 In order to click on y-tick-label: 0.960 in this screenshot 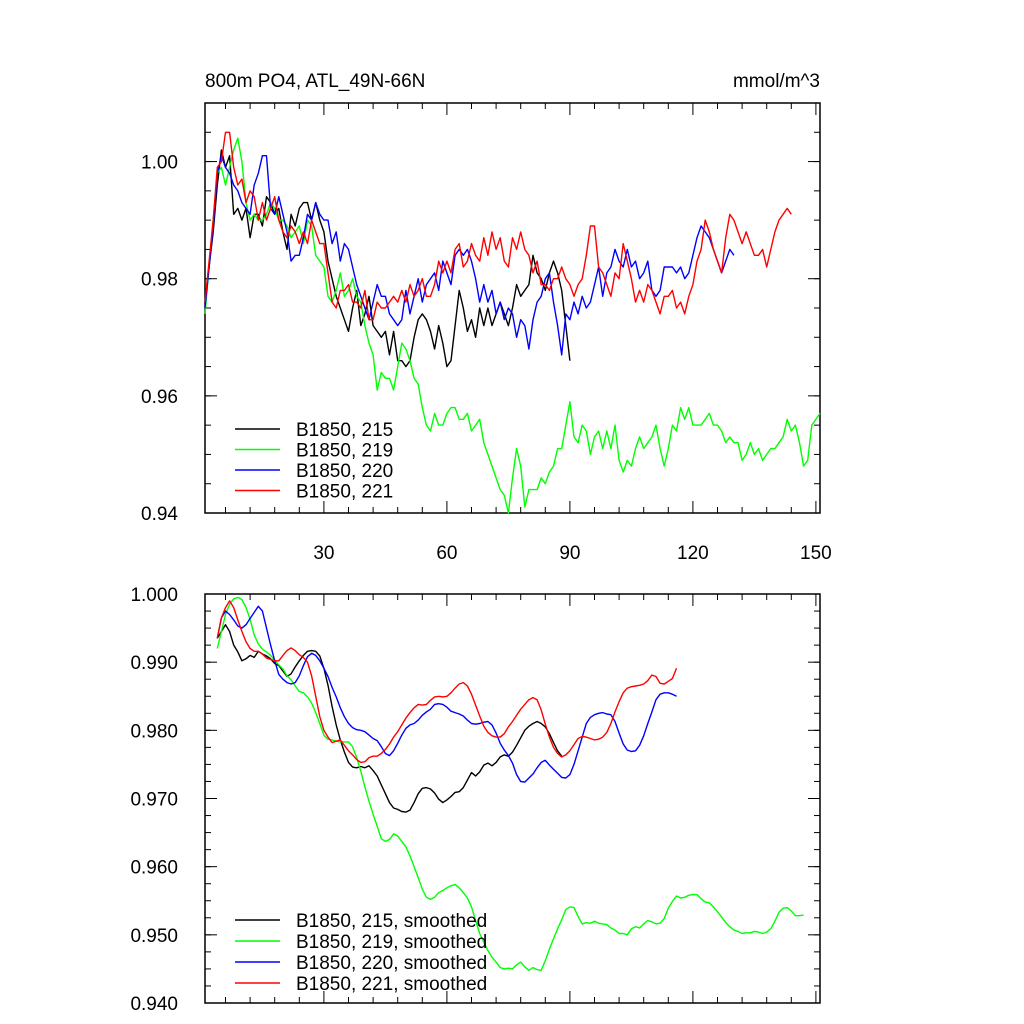, I will do `click(154, 868)`.